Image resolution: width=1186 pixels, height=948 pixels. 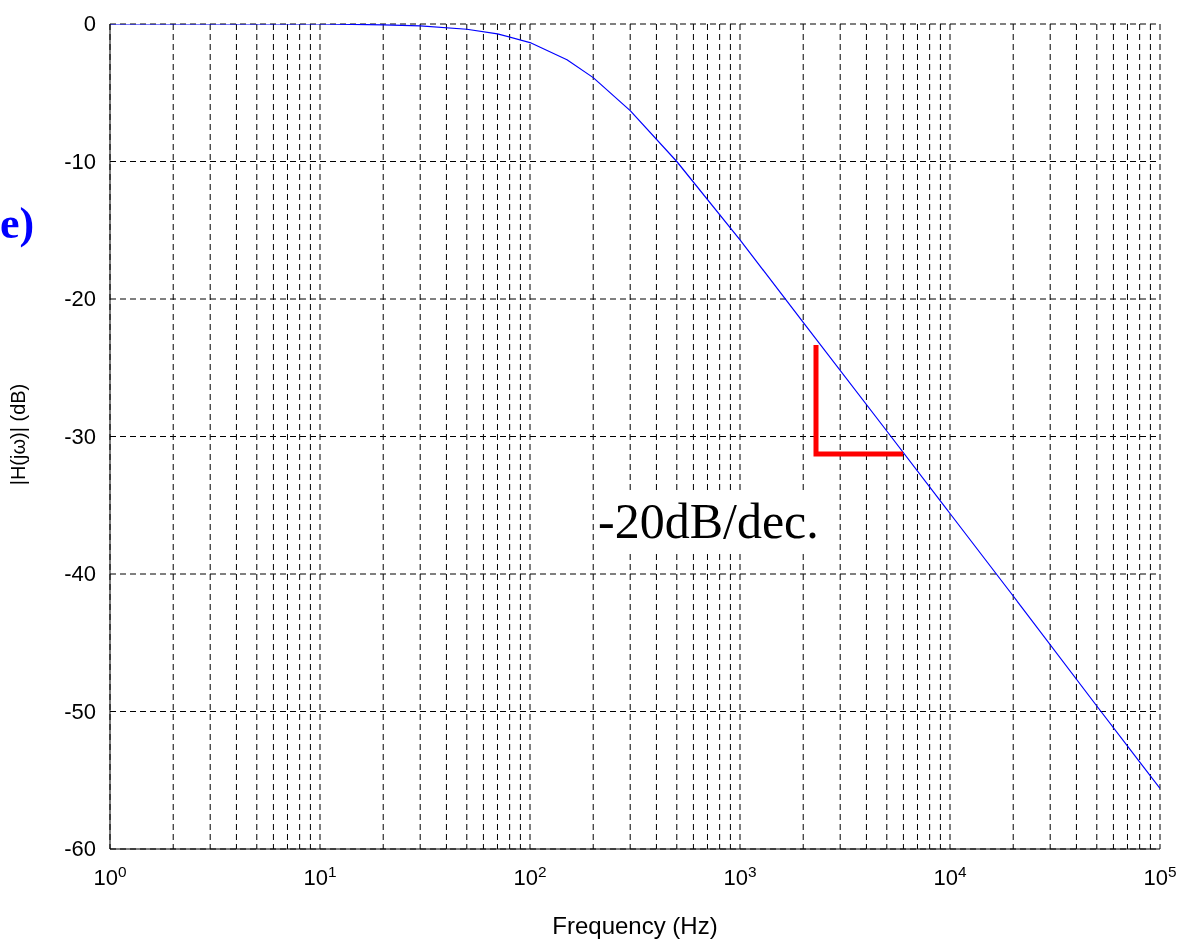 I want to click on y-tick-label: -60, so click(x=80, y=848).